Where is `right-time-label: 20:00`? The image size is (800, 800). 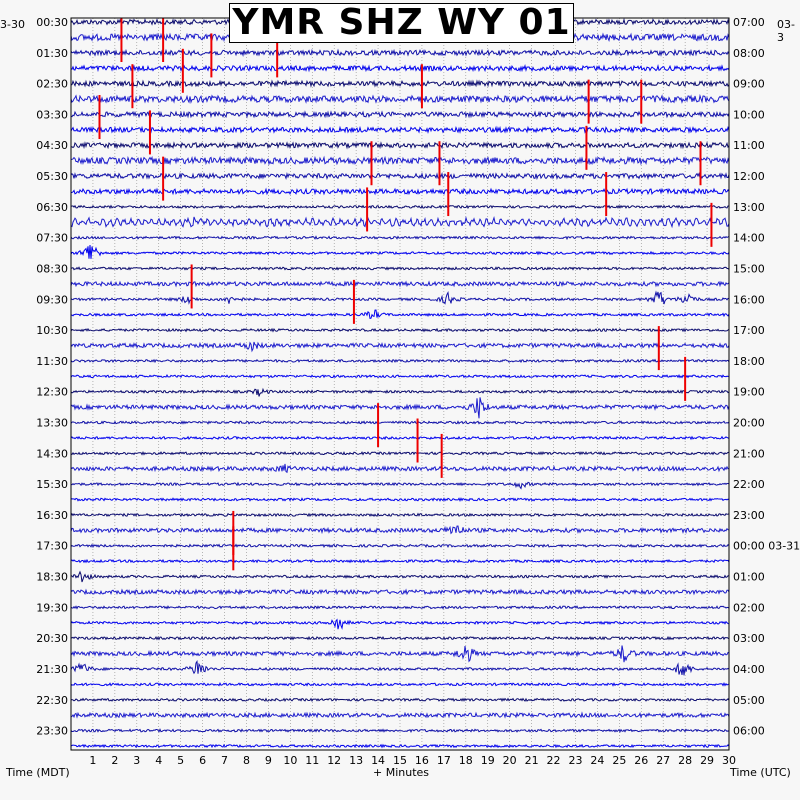 right-time-label: 20:00 is located at coordinates (749, 423).